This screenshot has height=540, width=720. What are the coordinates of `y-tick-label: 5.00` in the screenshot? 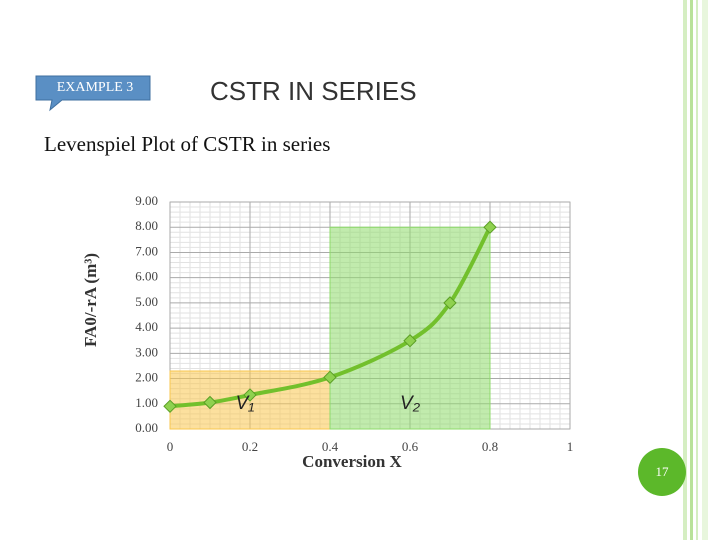 It's located at (146, 301).